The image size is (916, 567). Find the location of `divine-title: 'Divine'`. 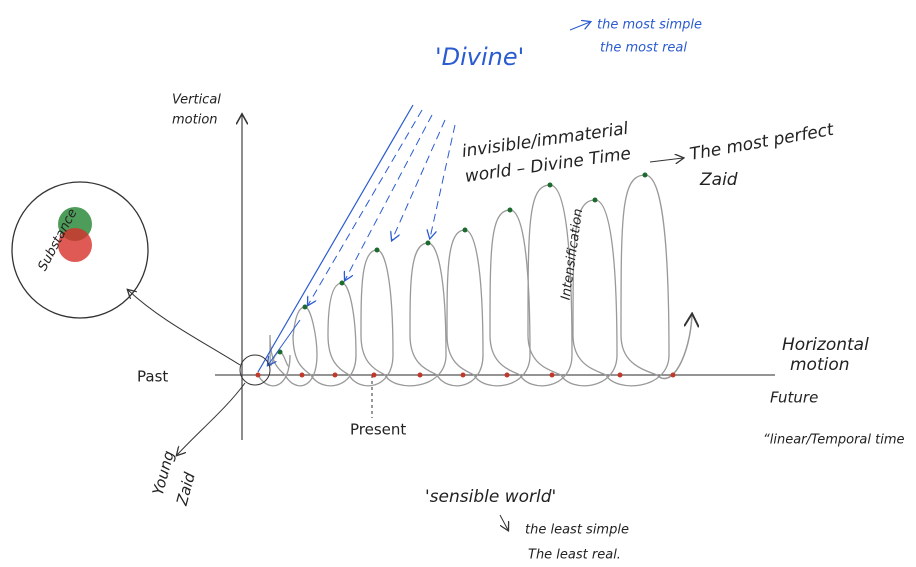

divine-title: 'Divine' is located at coordinates (479, 57).